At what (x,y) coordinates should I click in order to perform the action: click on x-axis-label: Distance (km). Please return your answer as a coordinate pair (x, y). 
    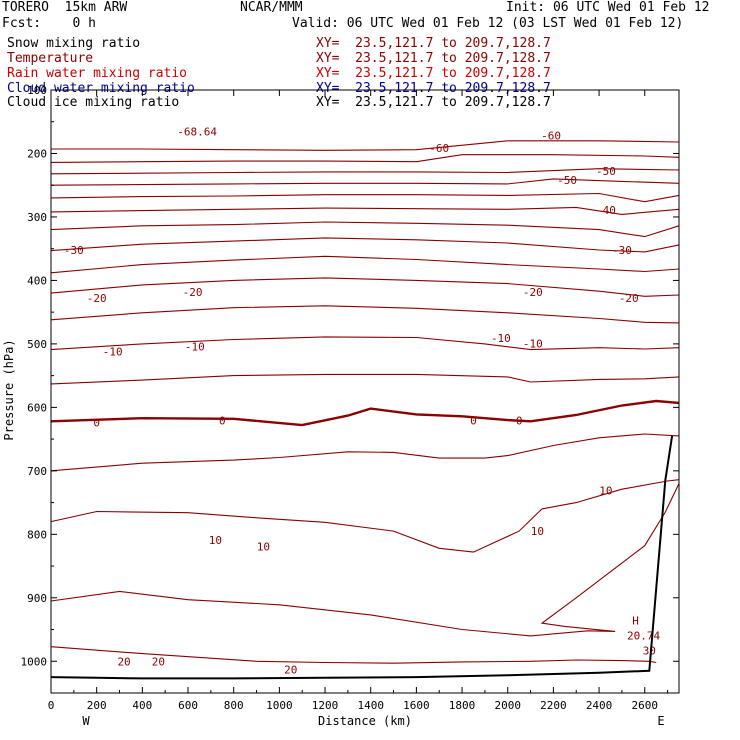
    Looking at the image, I should click on (365, 721).